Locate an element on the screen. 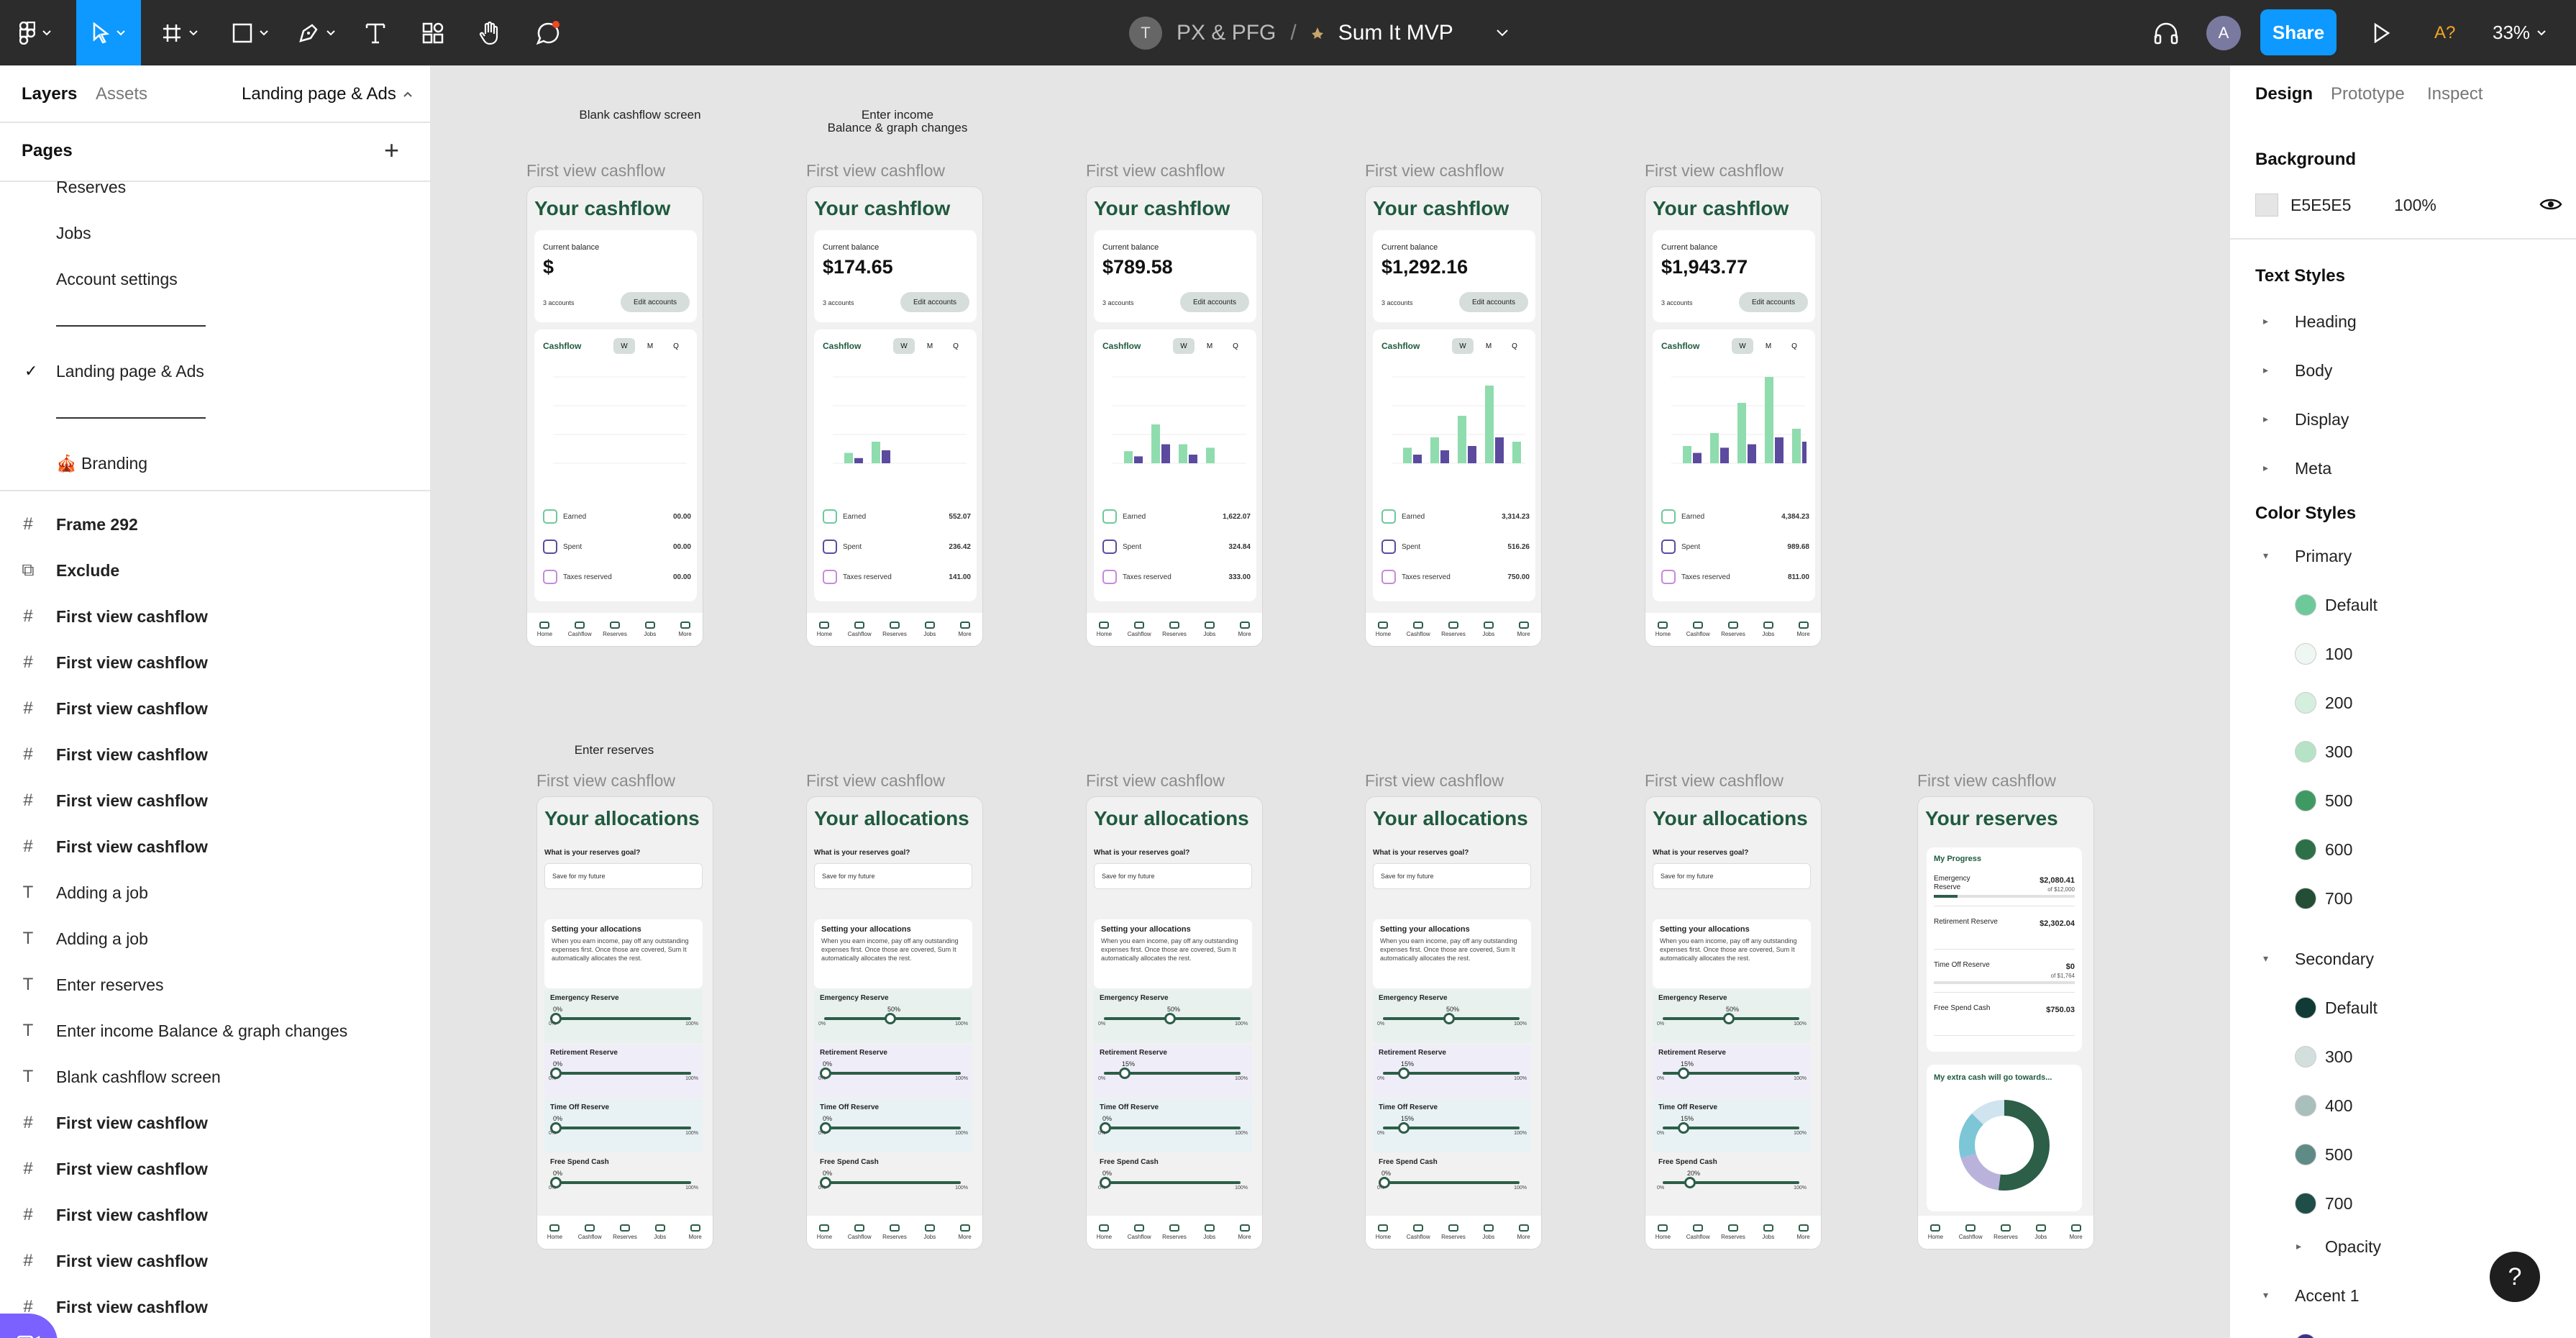 The image size is (2576, 1338). hand-tool-button is located at coordinates (490, 32).